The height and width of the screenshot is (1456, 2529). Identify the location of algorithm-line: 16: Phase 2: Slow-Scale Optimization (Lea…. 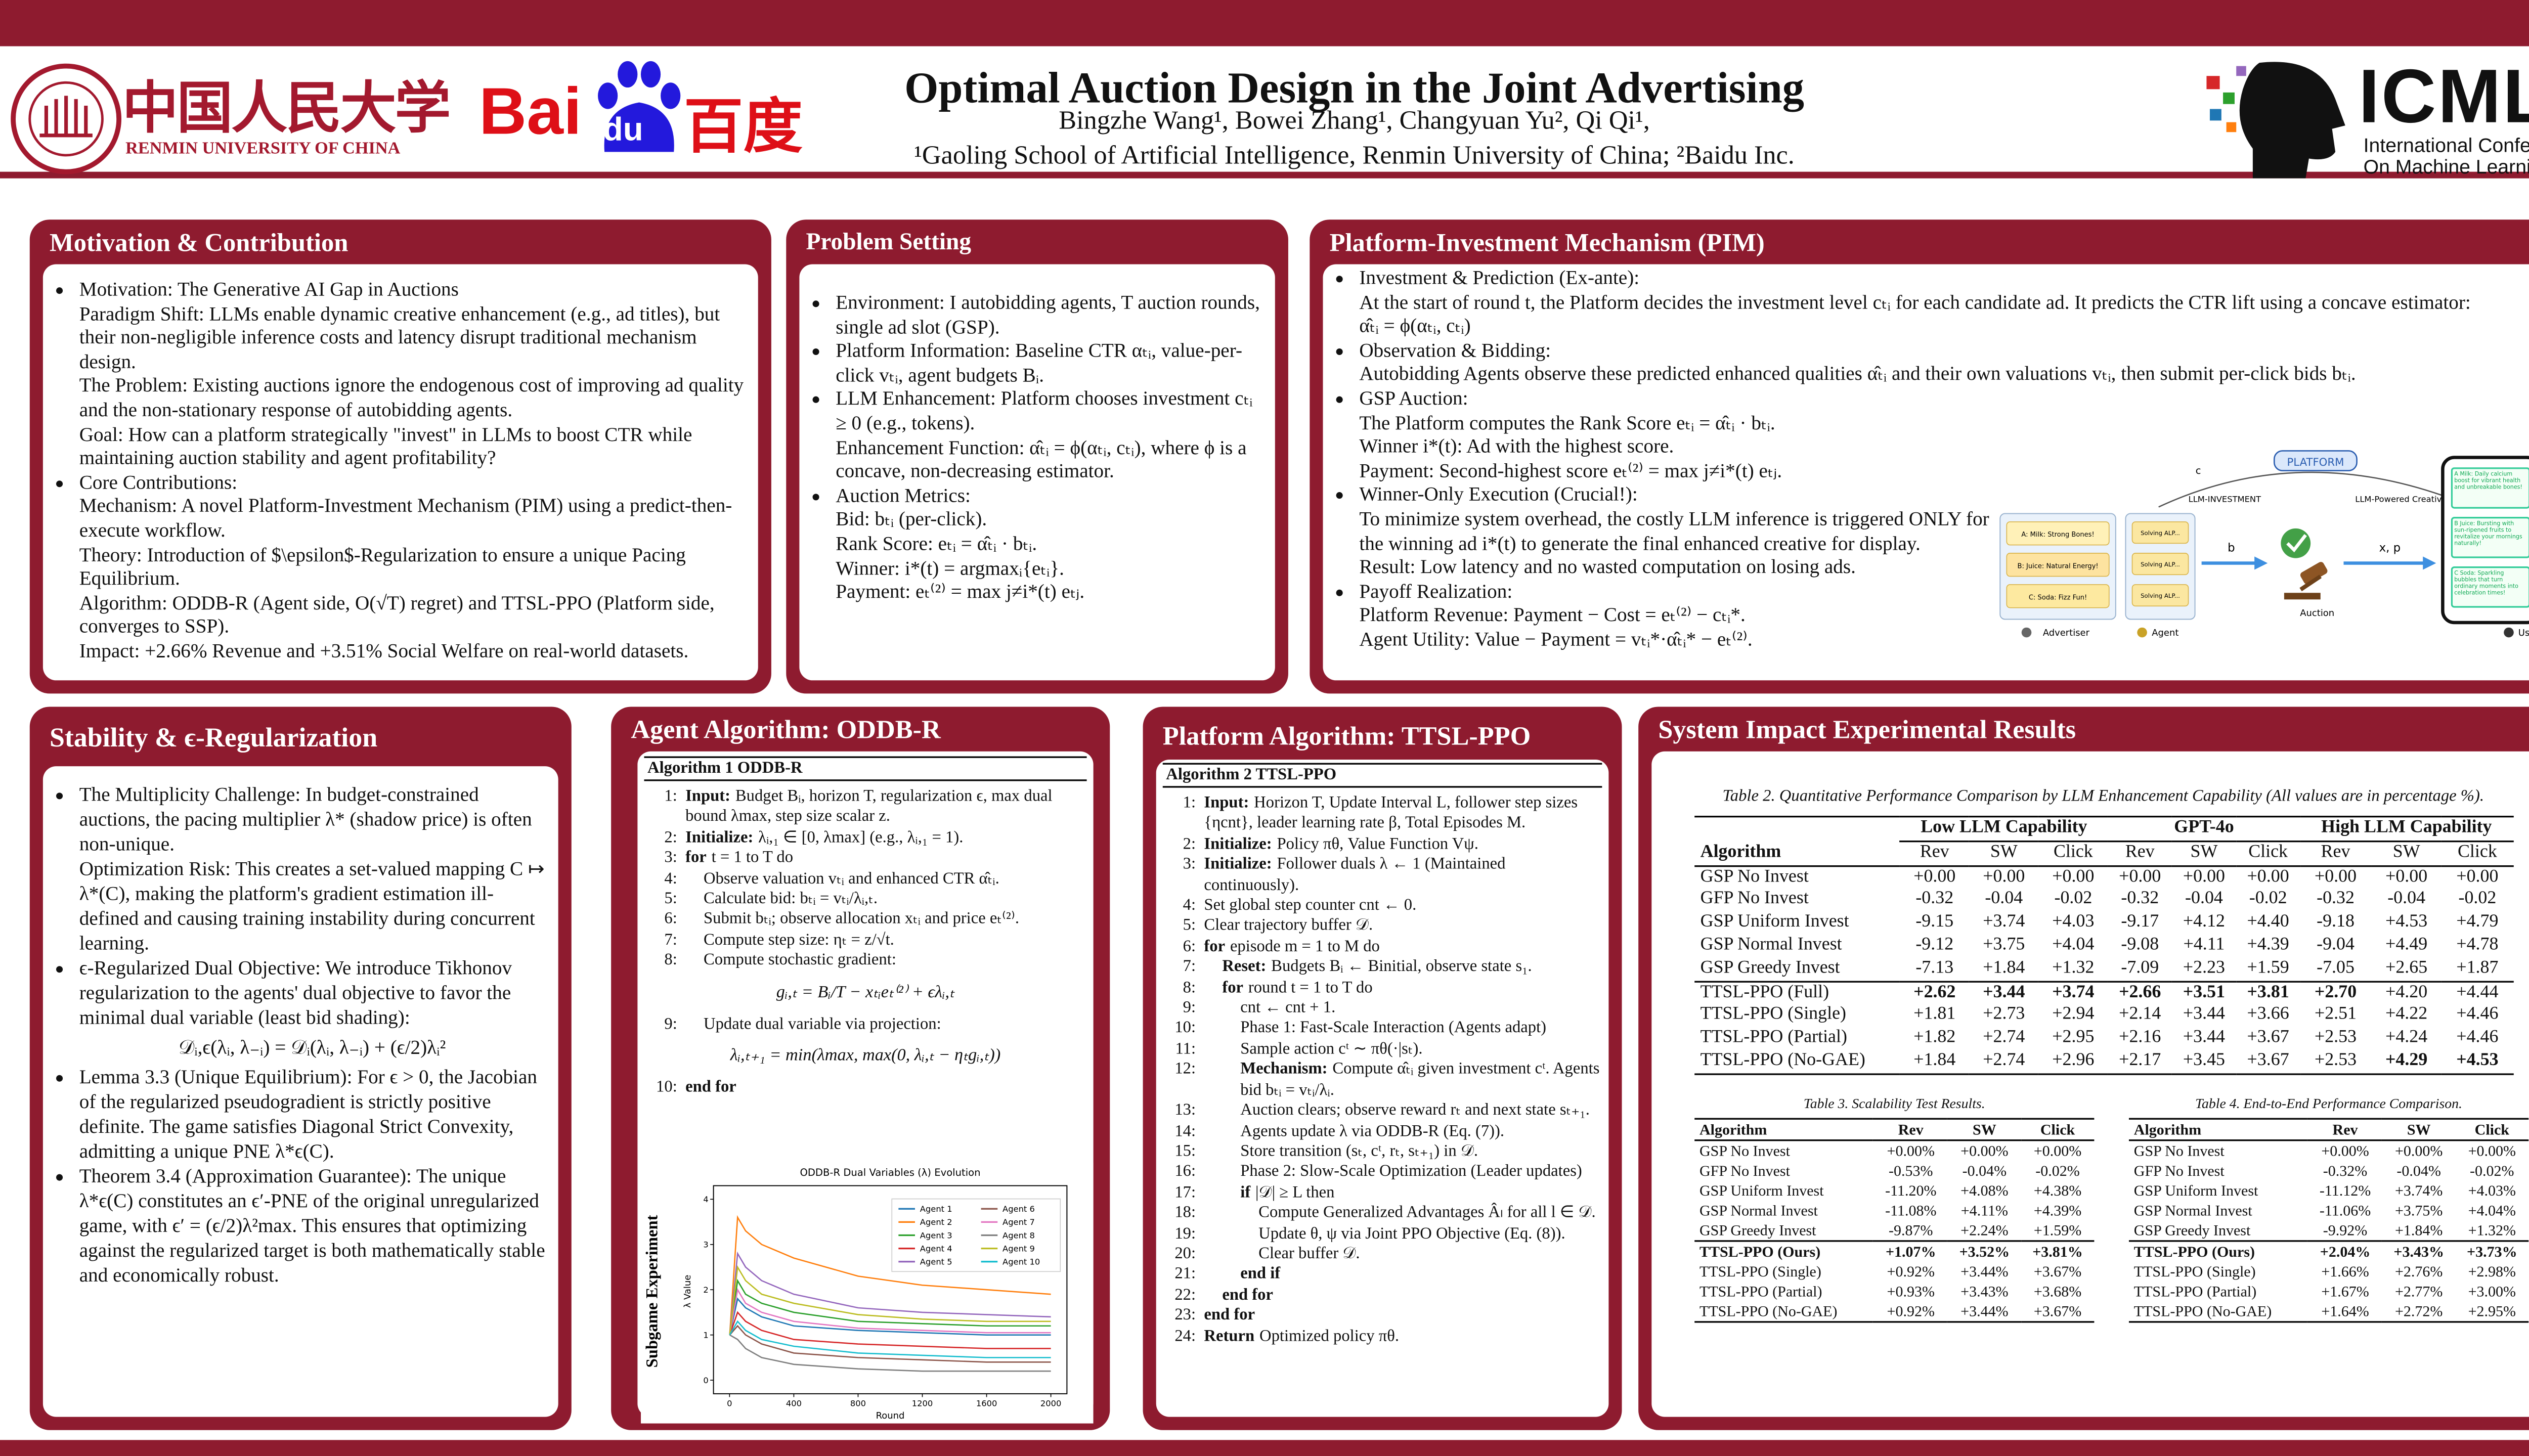
(1382, 1173).